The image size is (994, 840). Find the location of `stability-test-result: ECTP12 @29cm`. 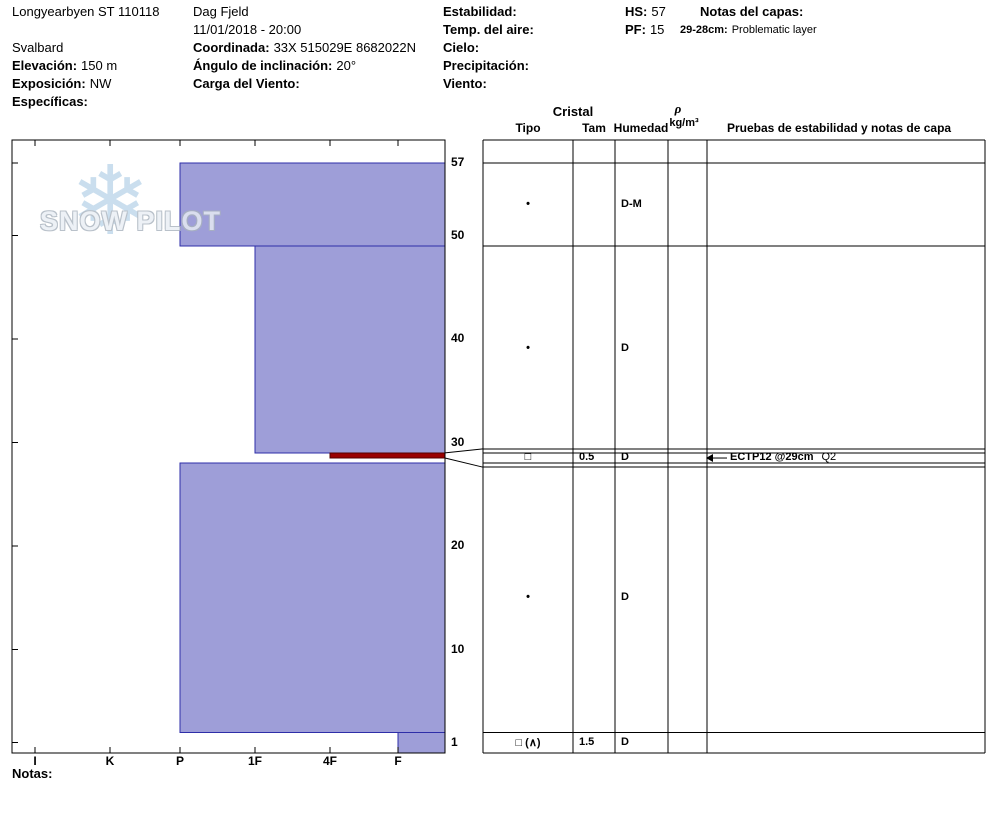

stability-test-result: ECTP12 @29cm is located at coordinates (772, 457).